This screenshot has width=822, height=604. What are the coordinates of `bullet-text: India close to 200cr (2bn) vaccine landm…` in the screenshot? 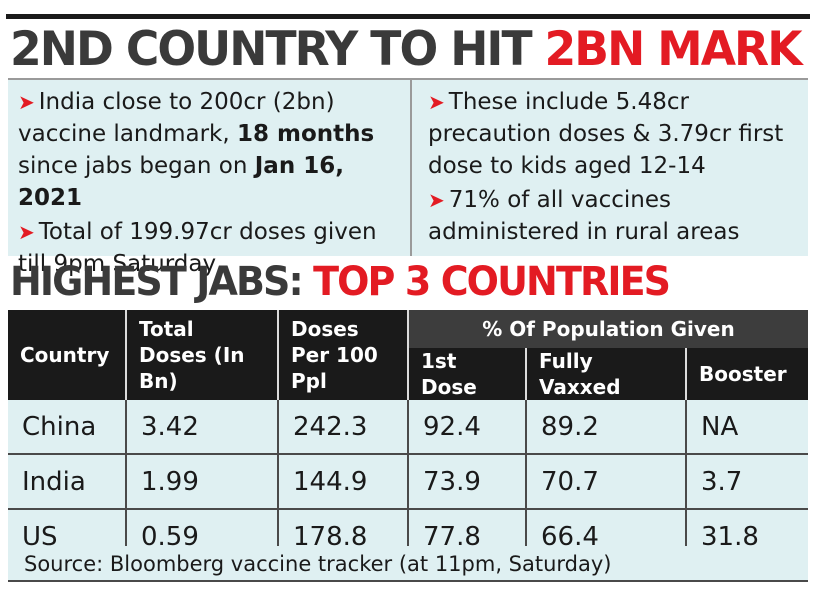 It's located at (176, 118).